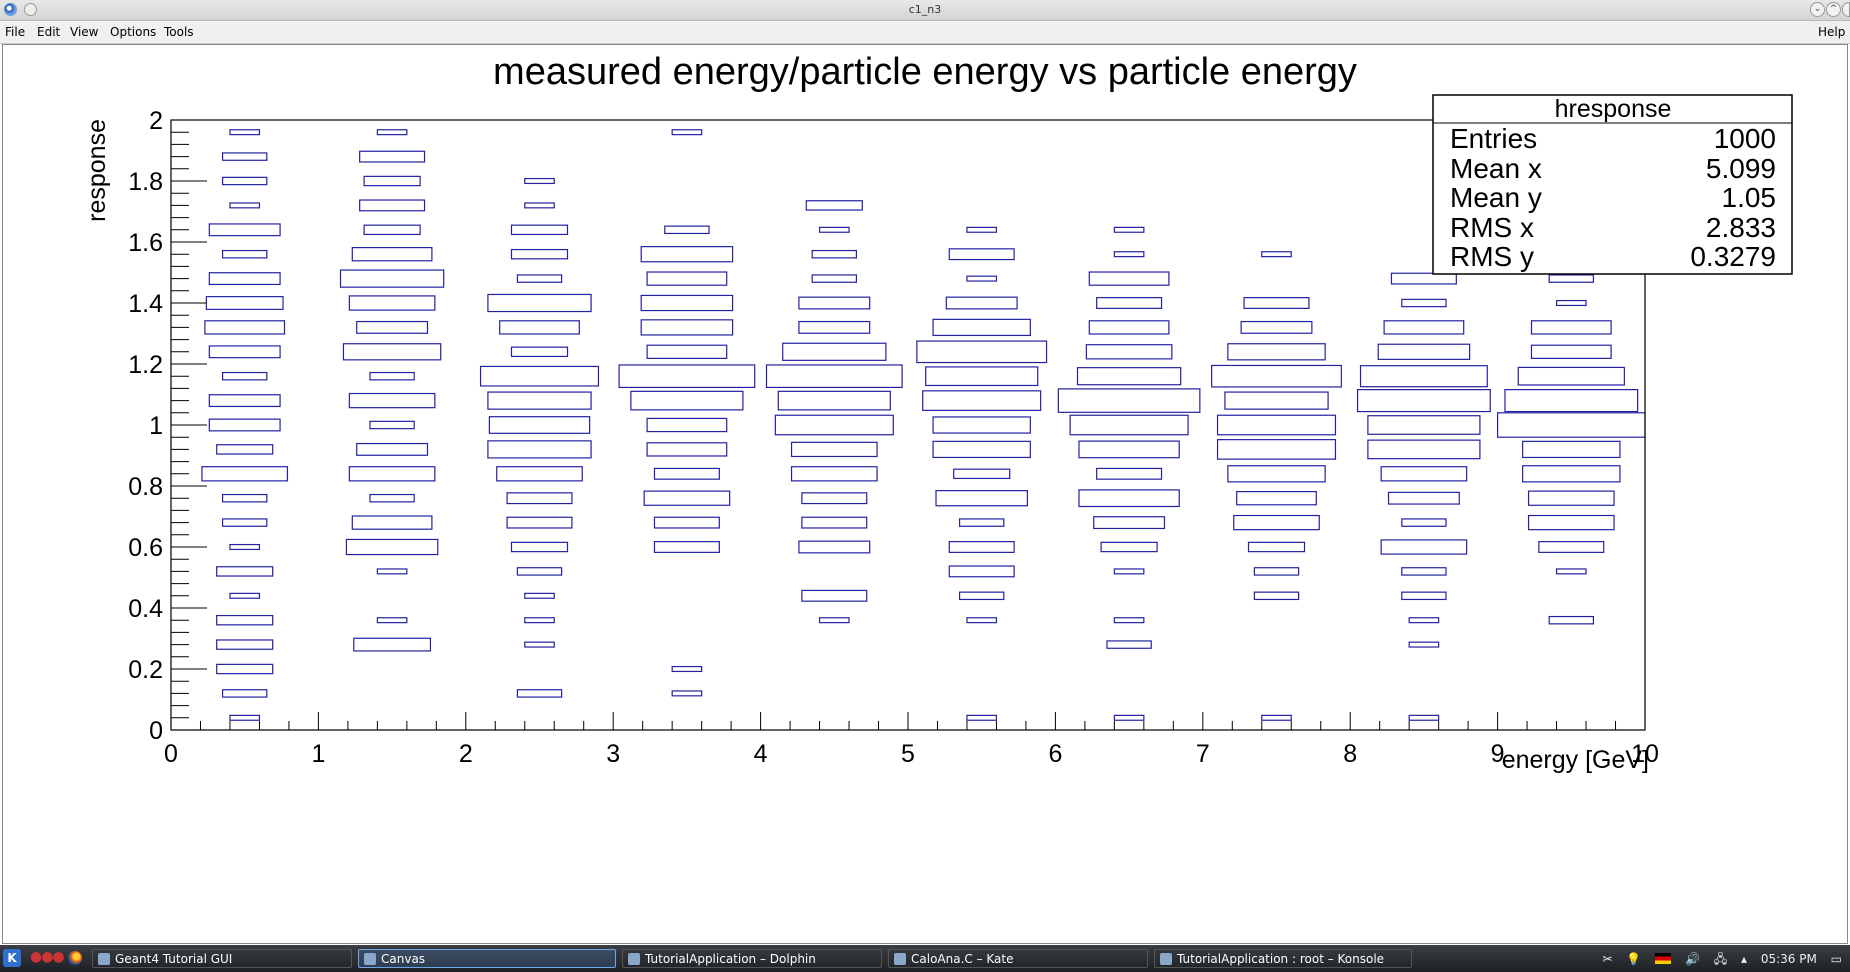 The height and width of the screenshot is (972, 1850). I want to click on task-kate: CaloAna.C – Kate, so click(1018, 958).